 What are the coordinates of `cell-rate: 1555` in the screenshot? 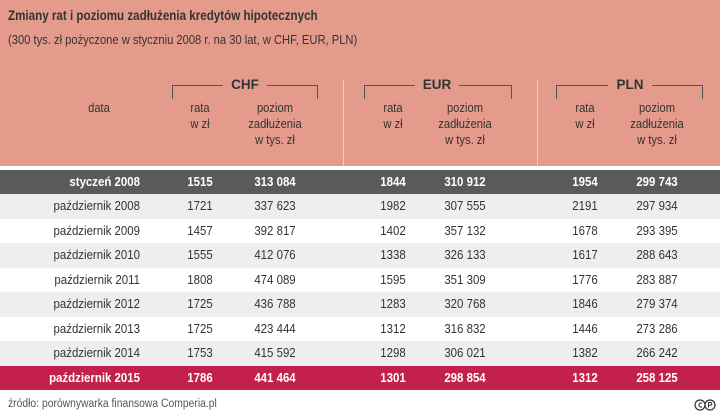 It's located at (200, 254).